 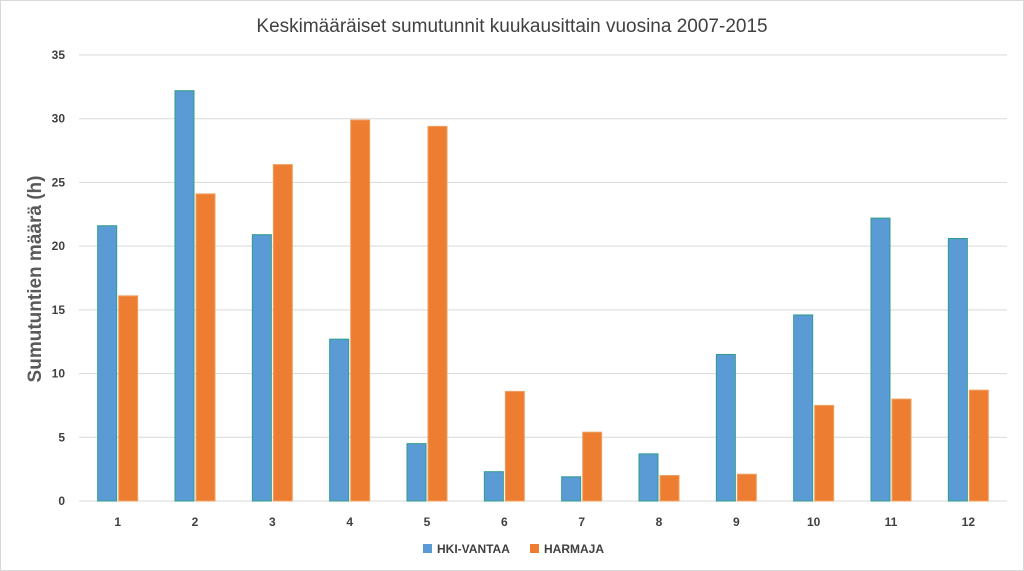 What do you see at coordinates (59, 55) in the screenshot?
I see `y-tick-label: 35` at bounding box center [59, 55].